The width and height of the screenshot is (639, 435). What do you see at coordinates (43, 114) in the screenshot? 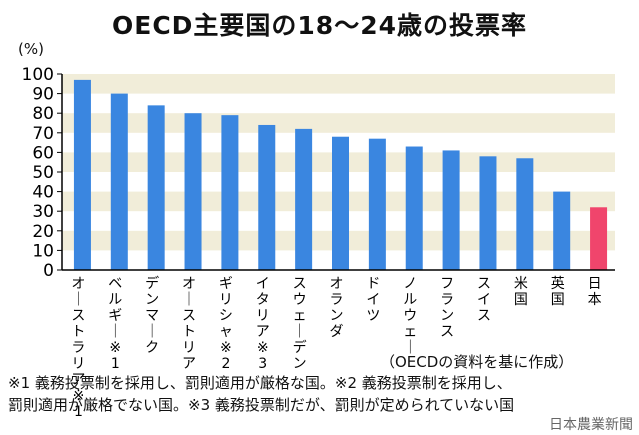
I see `y-tick-label: 80` at bounding box center [43, 114].